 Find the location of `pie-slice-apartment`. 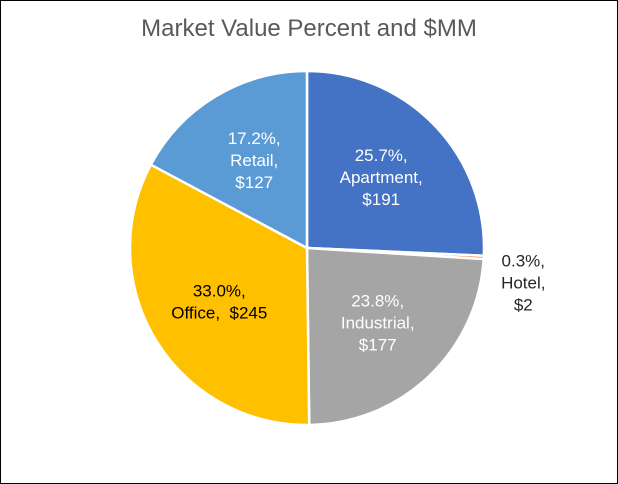

pie-slice-apartment is located at coordinates (395, 163).